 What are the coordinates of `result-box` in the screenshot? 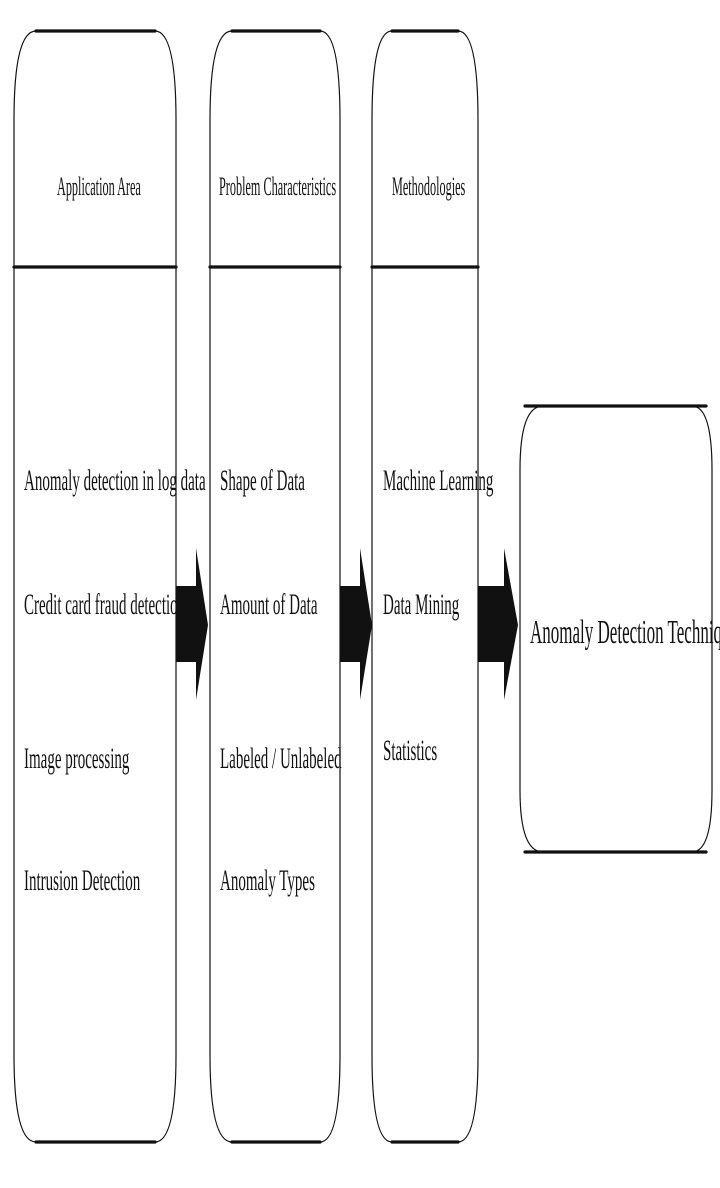 It's located at (616, 629).